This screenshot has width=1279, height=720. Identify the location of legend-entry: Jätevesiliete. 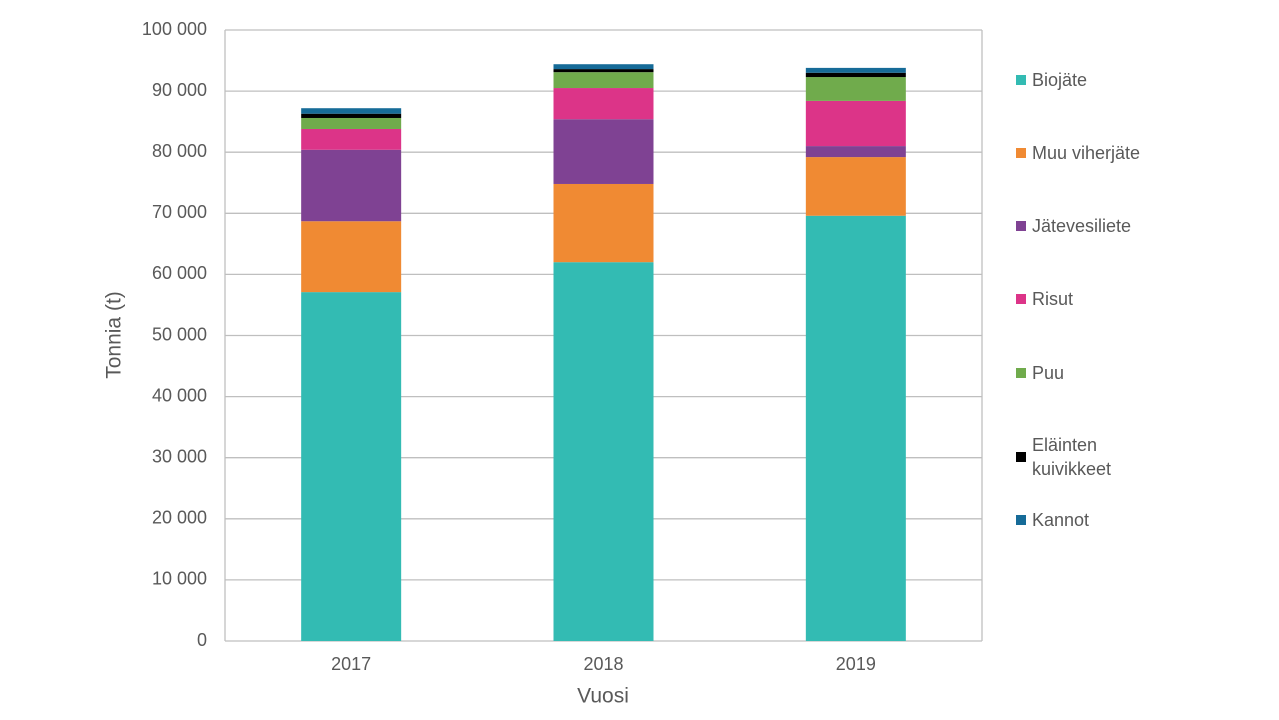
(1091, 226).